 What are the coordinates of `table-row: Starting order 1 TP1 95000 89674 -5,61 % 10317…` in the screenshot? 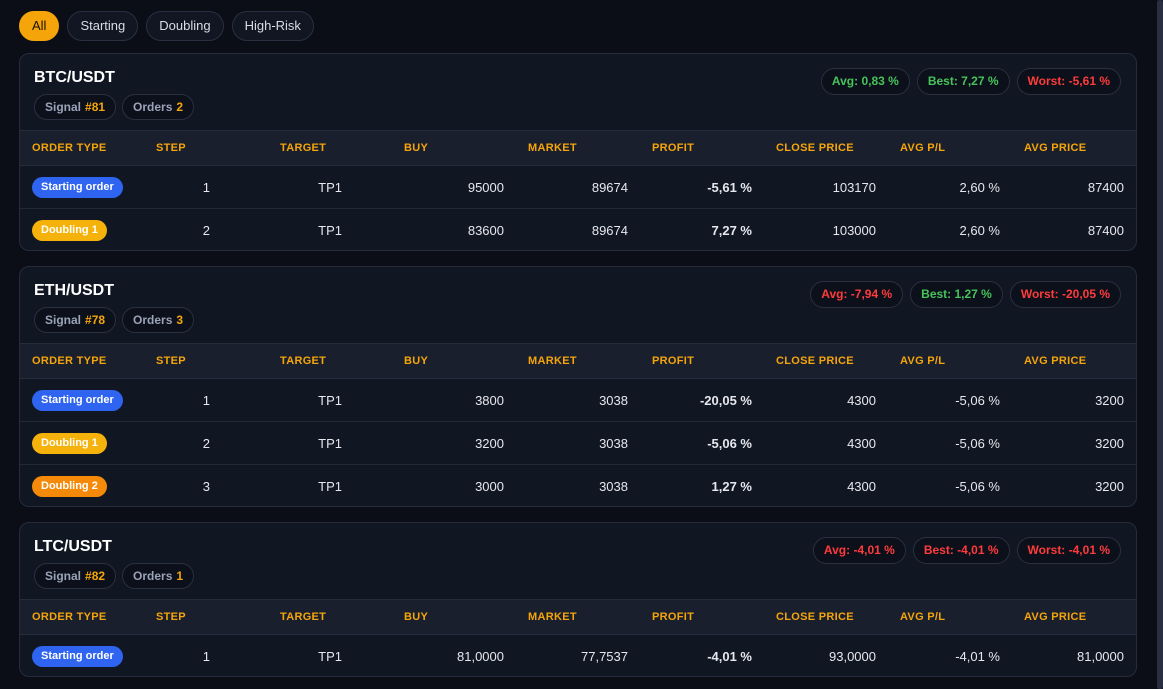 It's located at (578, 187).